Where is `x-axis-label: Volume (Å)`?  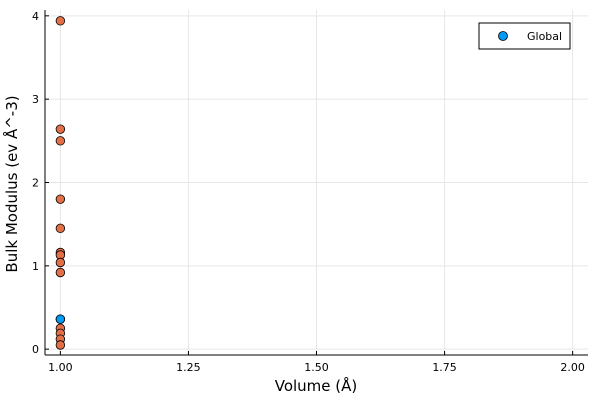
x-axis-label: Volume (Å) is located at coordinates (316, 385).